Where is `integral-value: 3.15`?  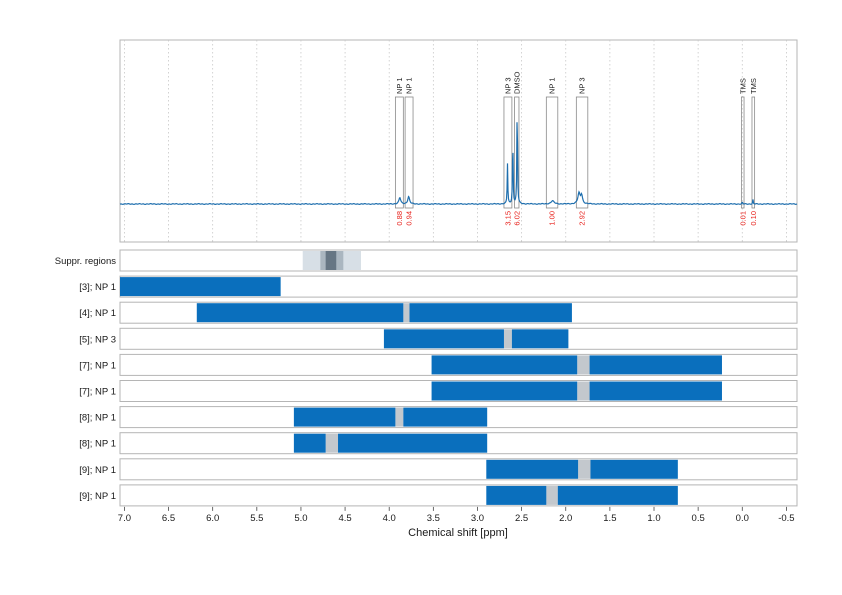 integral-value: 3.15 is located at coordinates (508, 218).